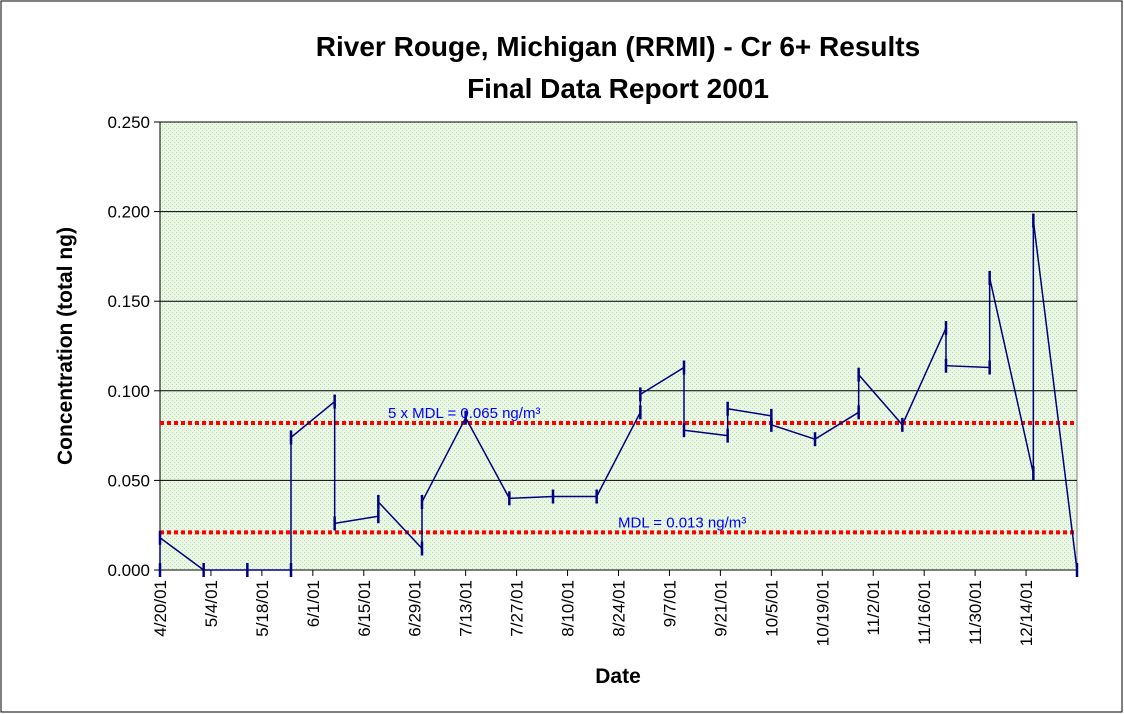 Image resolution: width=1124 pixels, height=714 pixels. Describe the element at coordinates (160, 608) in the screenshot. I see `x-tick-label: 4/20/01` at that location.